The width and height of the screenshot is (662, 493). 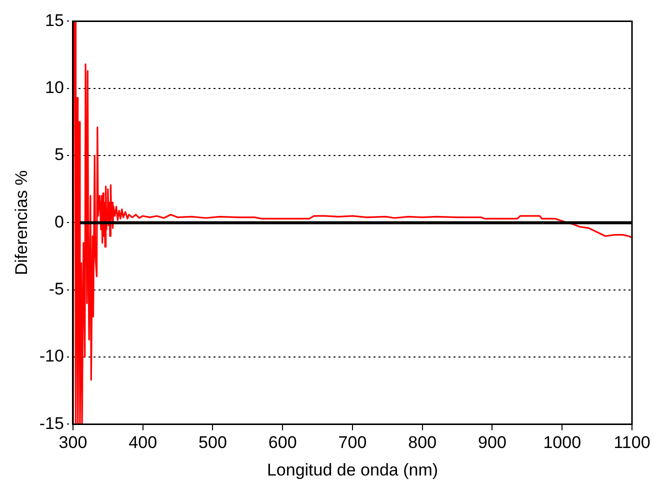 I want to click on x-tick-label: 300, so click(x=73, y=442).